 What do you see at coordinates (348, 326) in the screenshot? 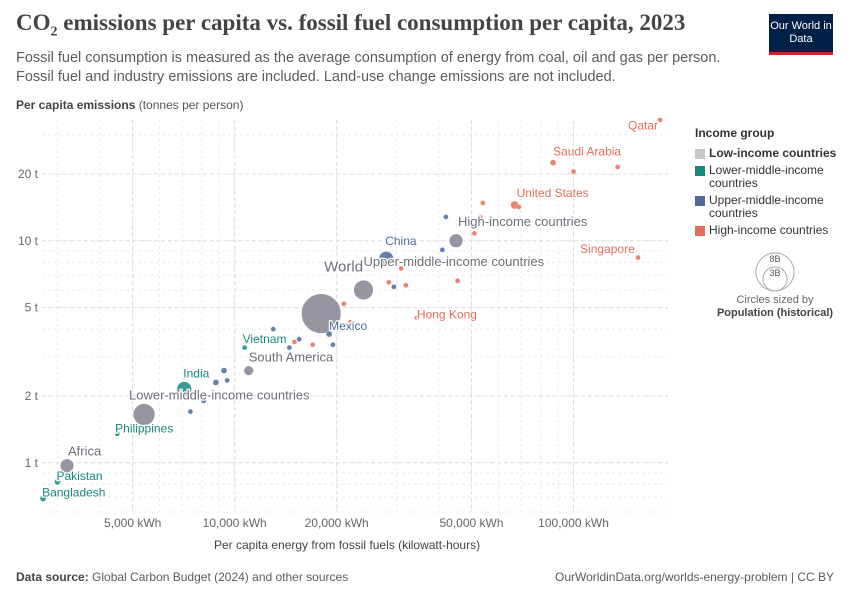
I see `point-label: Mexico` at bounding box center [348, 326].